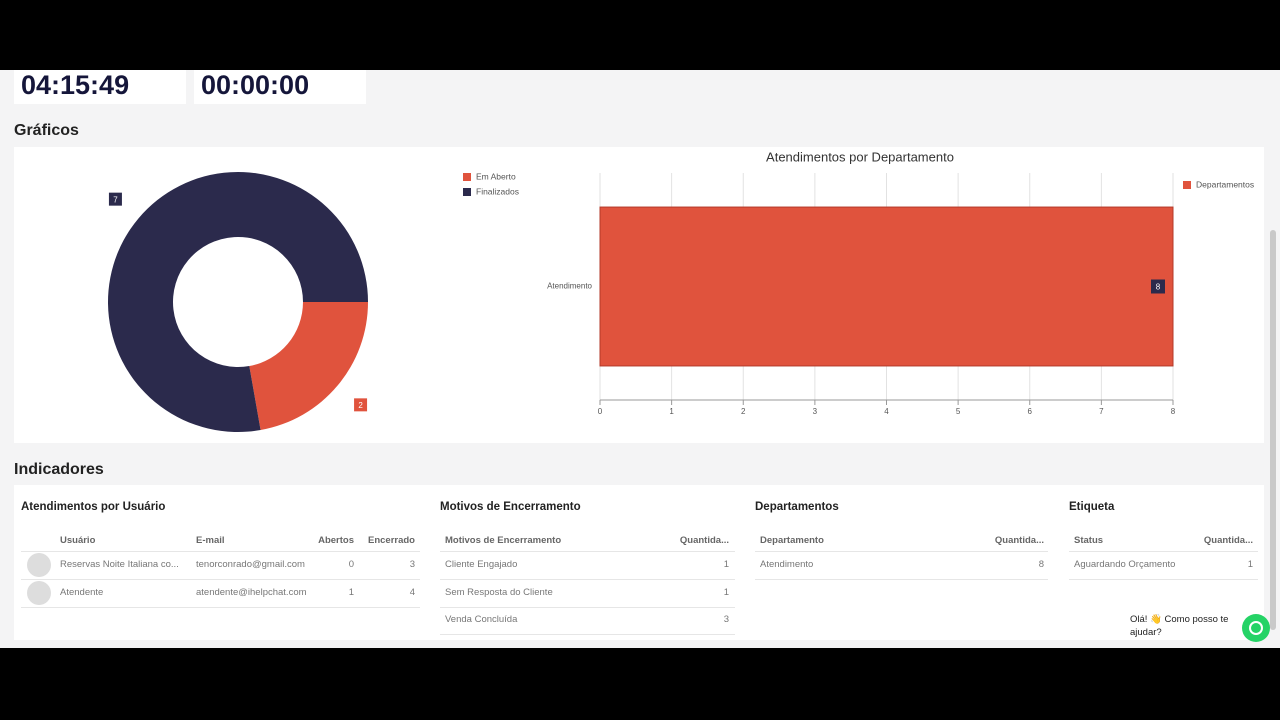 The height and width of the screenshot is (720, 1280). I want to click on legend-label: Finalizados, so click(497, 191).